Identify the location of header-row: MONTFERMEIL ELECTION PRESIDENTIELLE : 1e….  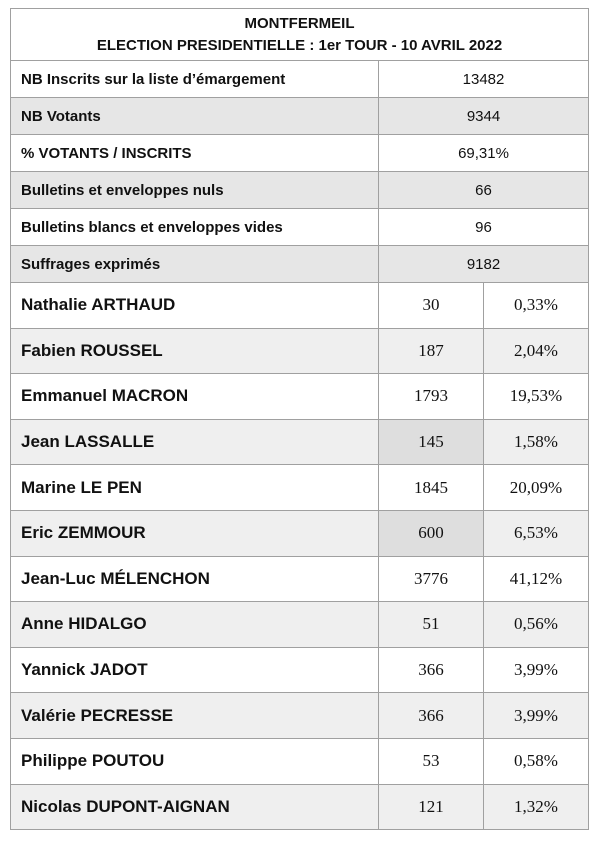
(299, 34).